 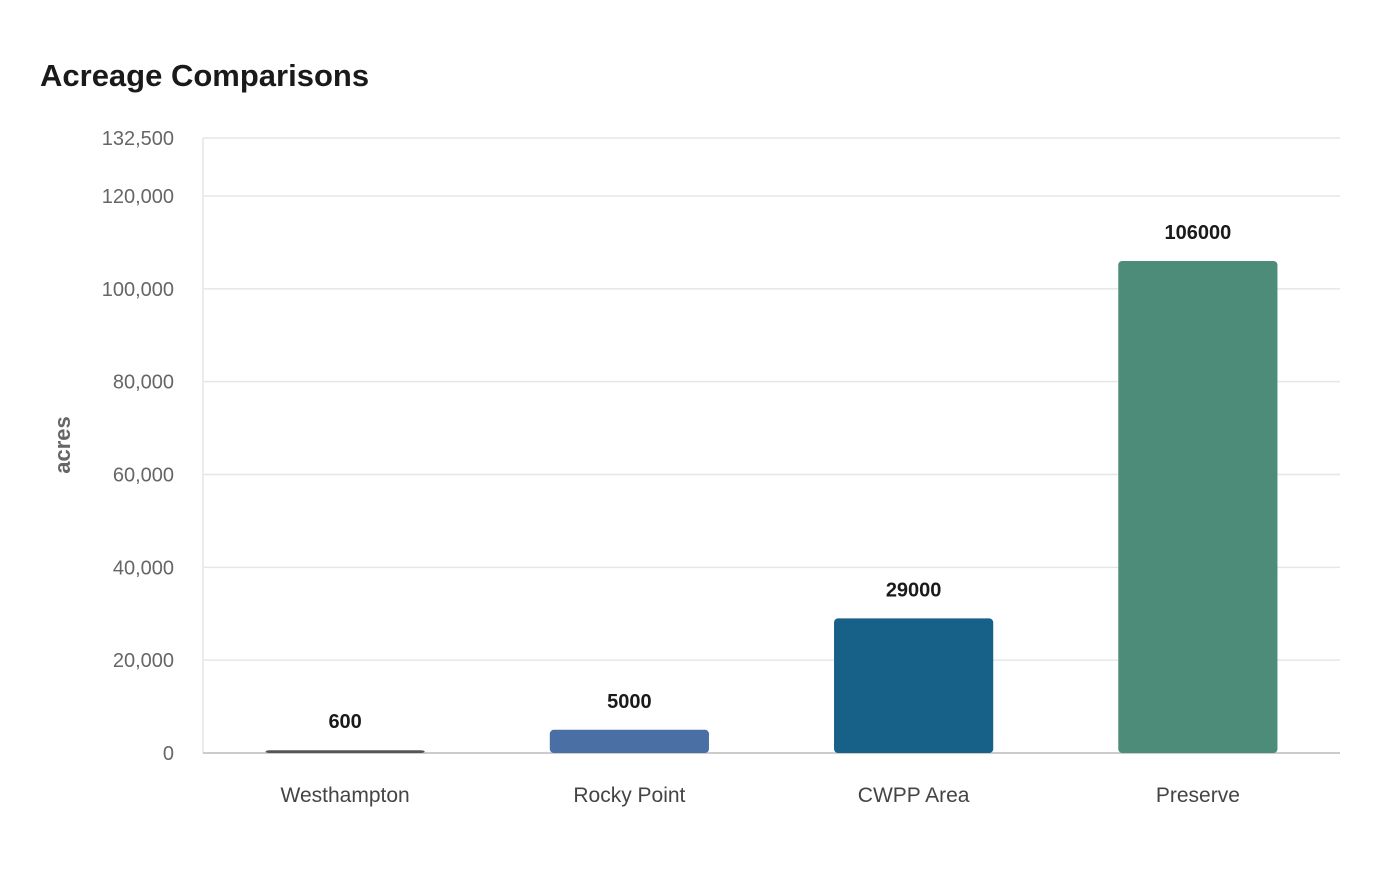 I want to click on x-tick-label: Preserve, so click(x=1198, y=795).